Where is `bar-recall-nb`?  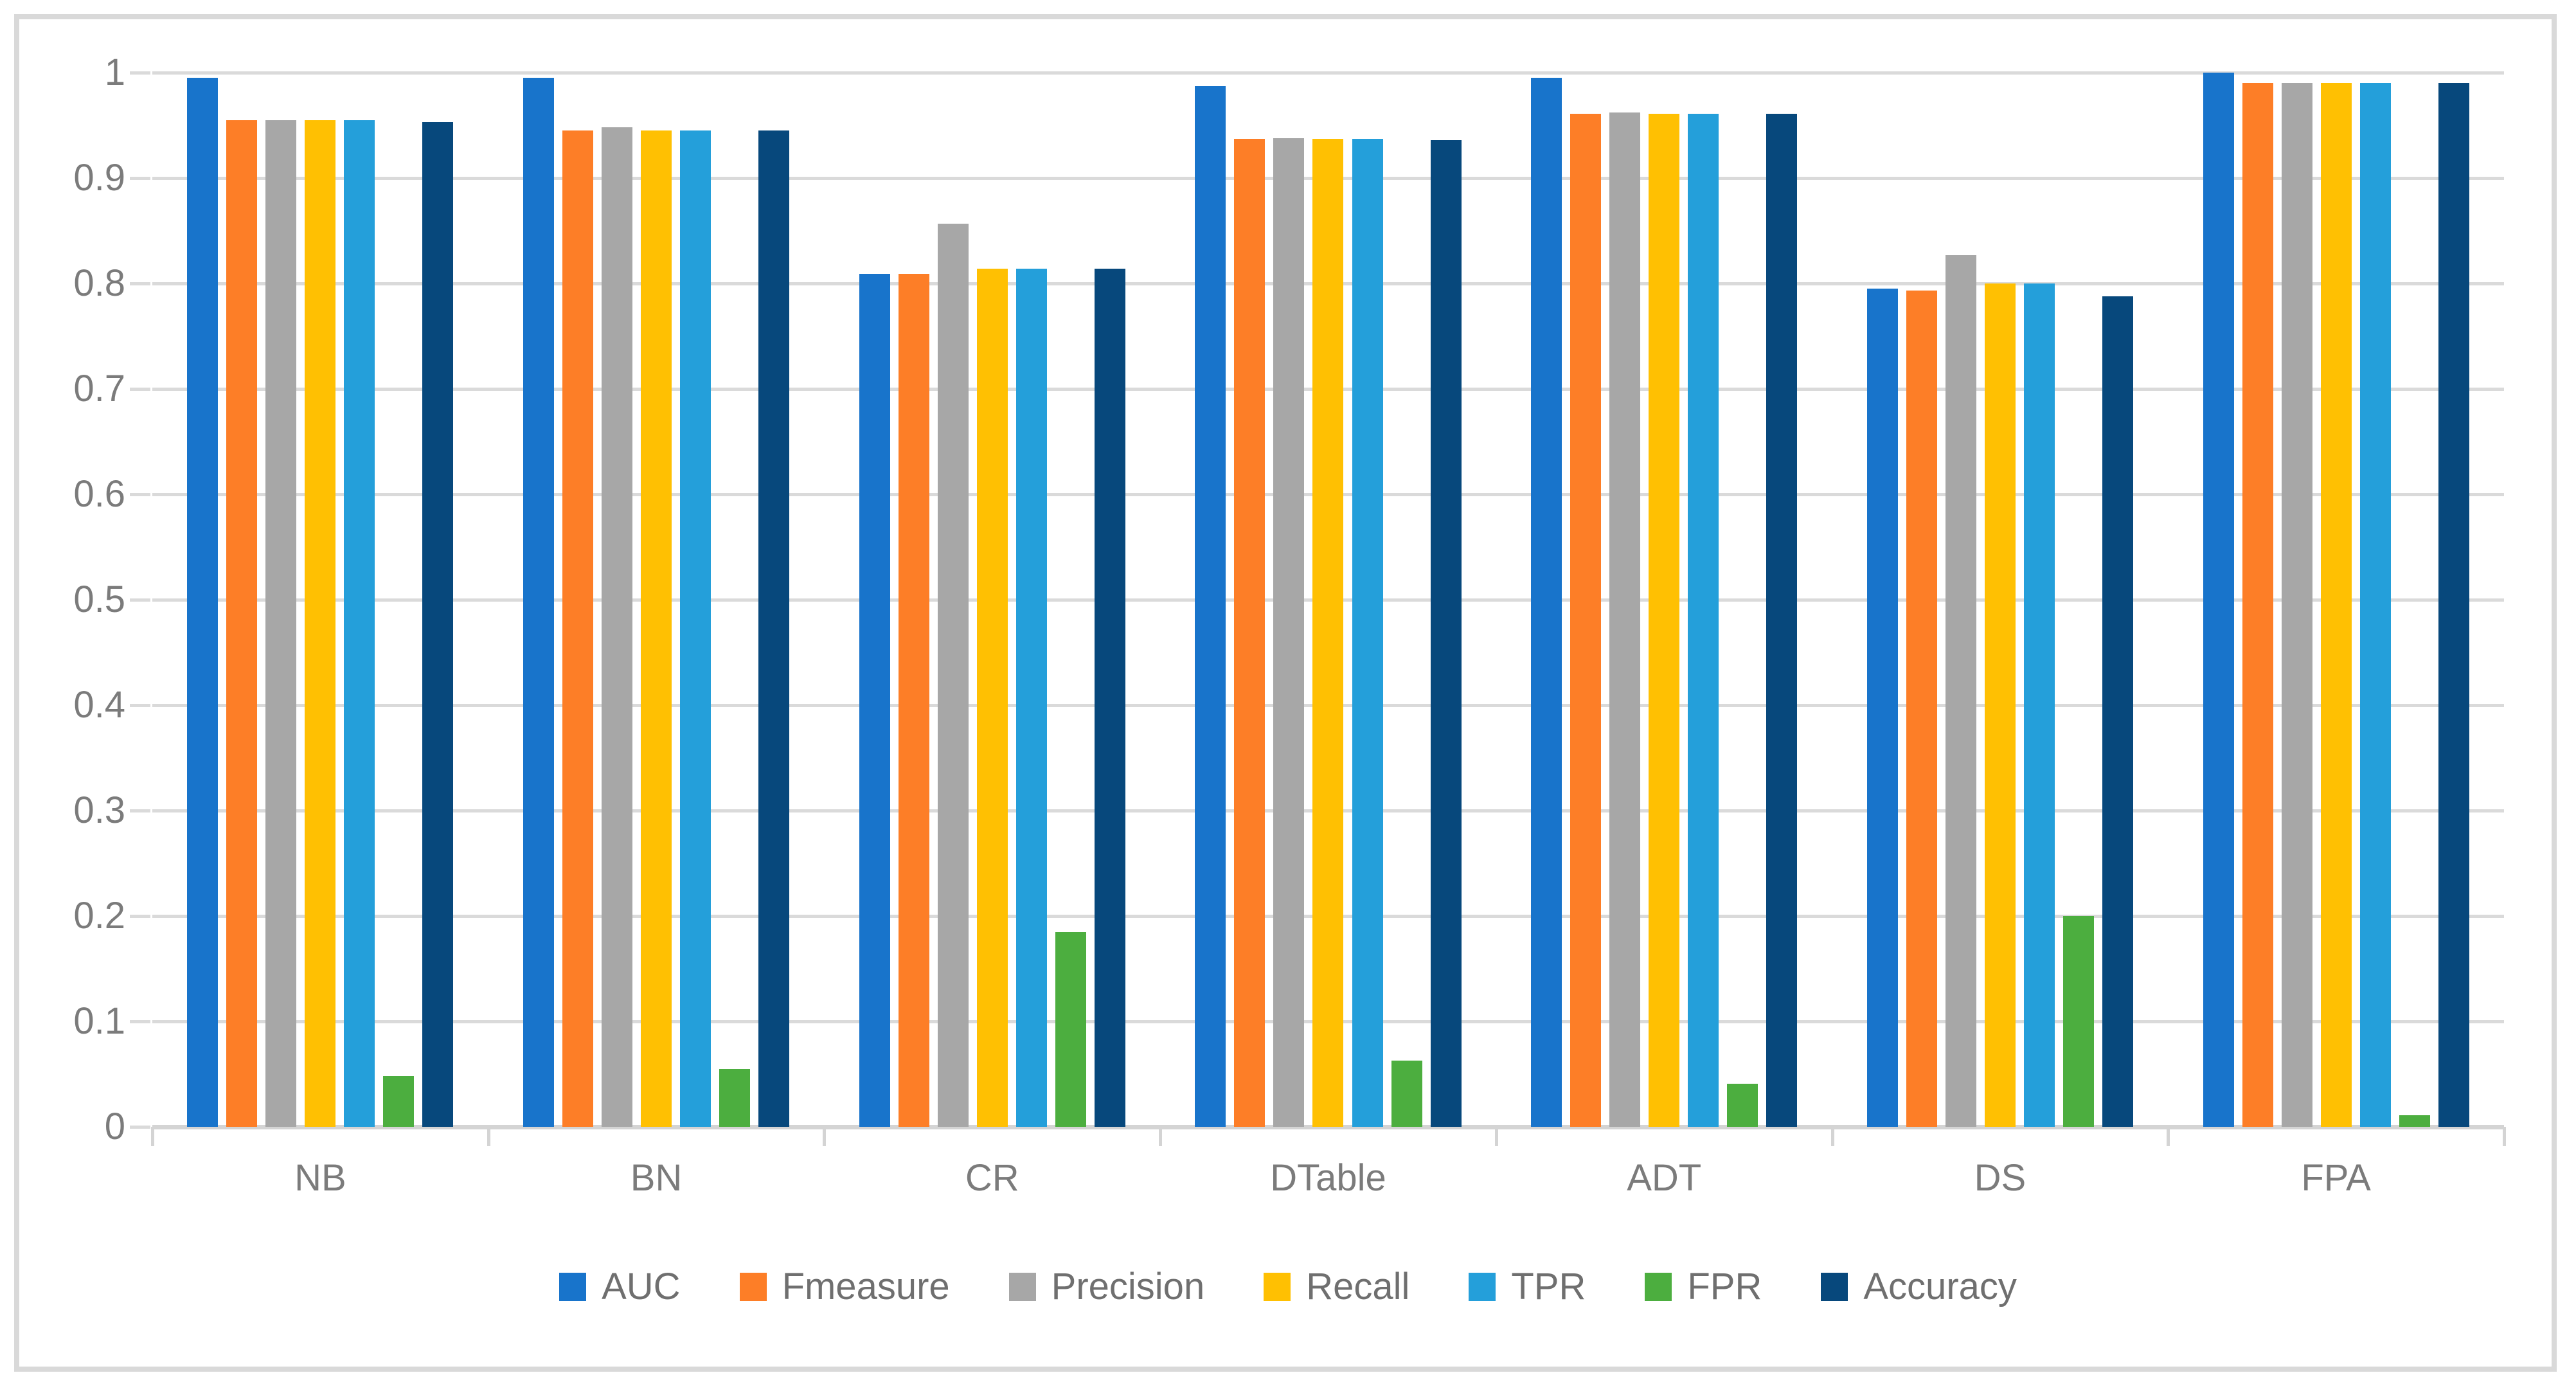
bar-recall-nb is located at coordinates (320, 623).